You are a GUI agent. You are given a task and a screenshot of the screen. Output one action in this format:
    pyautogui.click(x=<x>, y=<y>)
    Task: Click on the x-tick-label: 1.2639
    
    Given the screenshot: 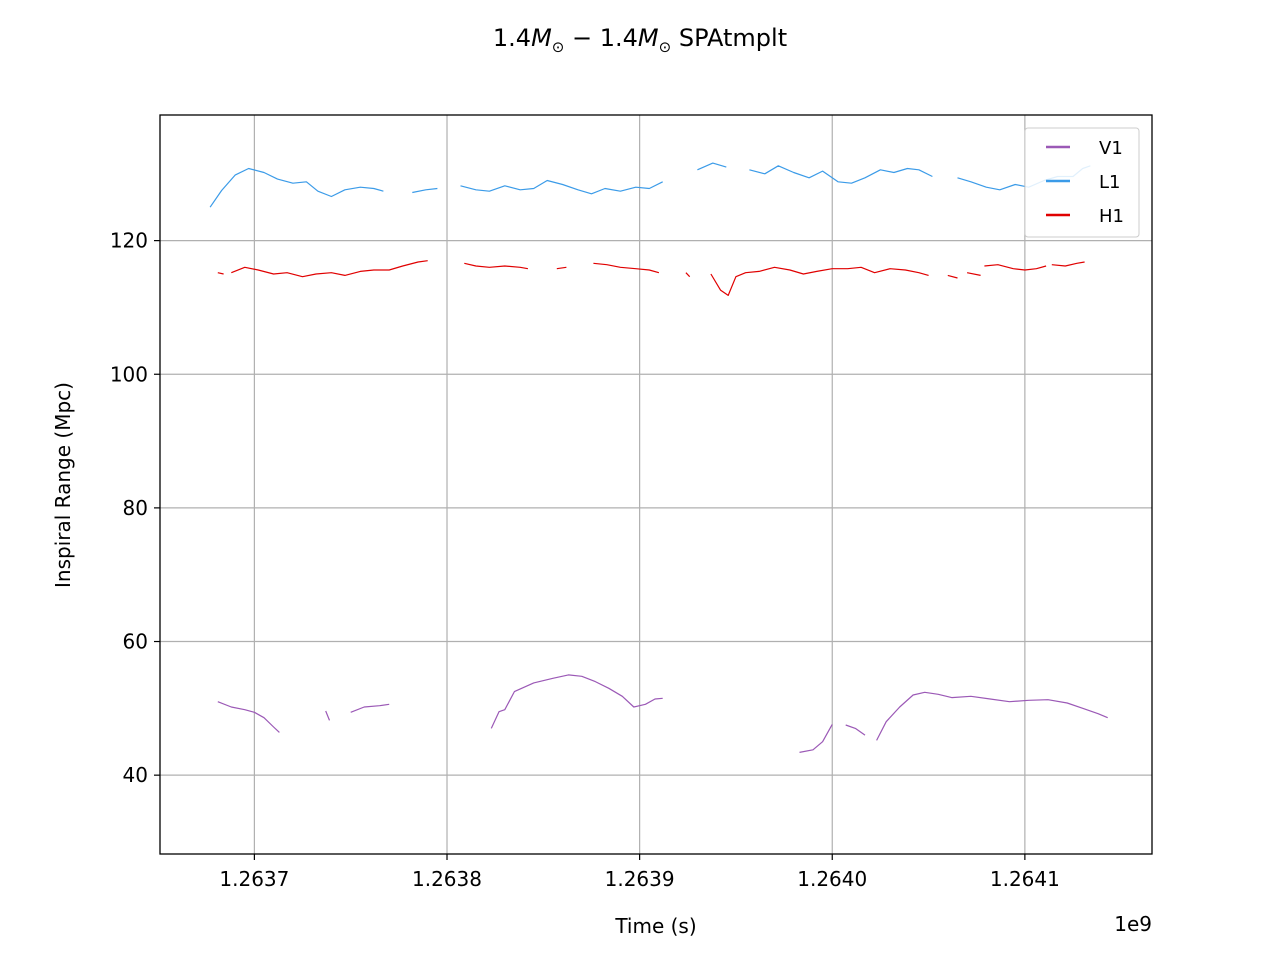 What is the action you would take?
    pyautogui.click(x=640, y=879)
    